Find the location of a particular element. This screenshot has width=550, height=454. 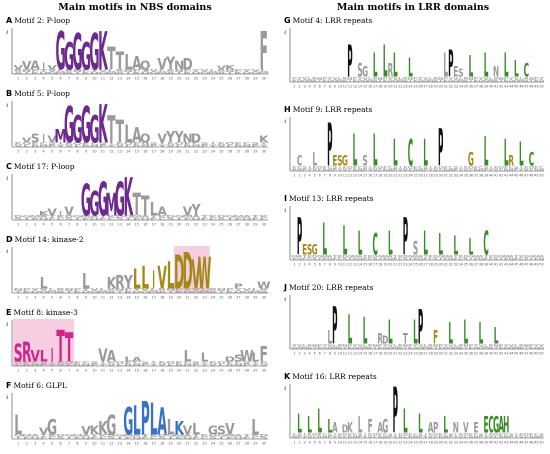

logo-filler-letter: F is located at coordinates (247, 438).